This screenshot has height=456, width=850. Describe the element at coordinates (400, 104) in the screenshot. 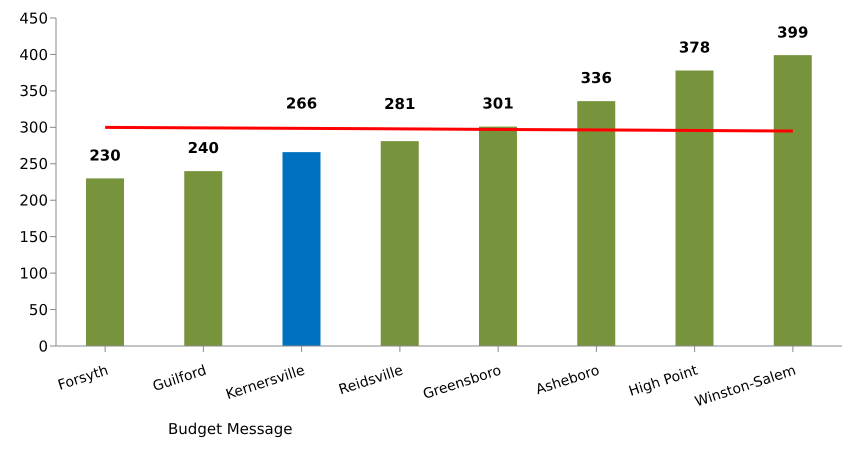

I see `data-label: 281` at that location.